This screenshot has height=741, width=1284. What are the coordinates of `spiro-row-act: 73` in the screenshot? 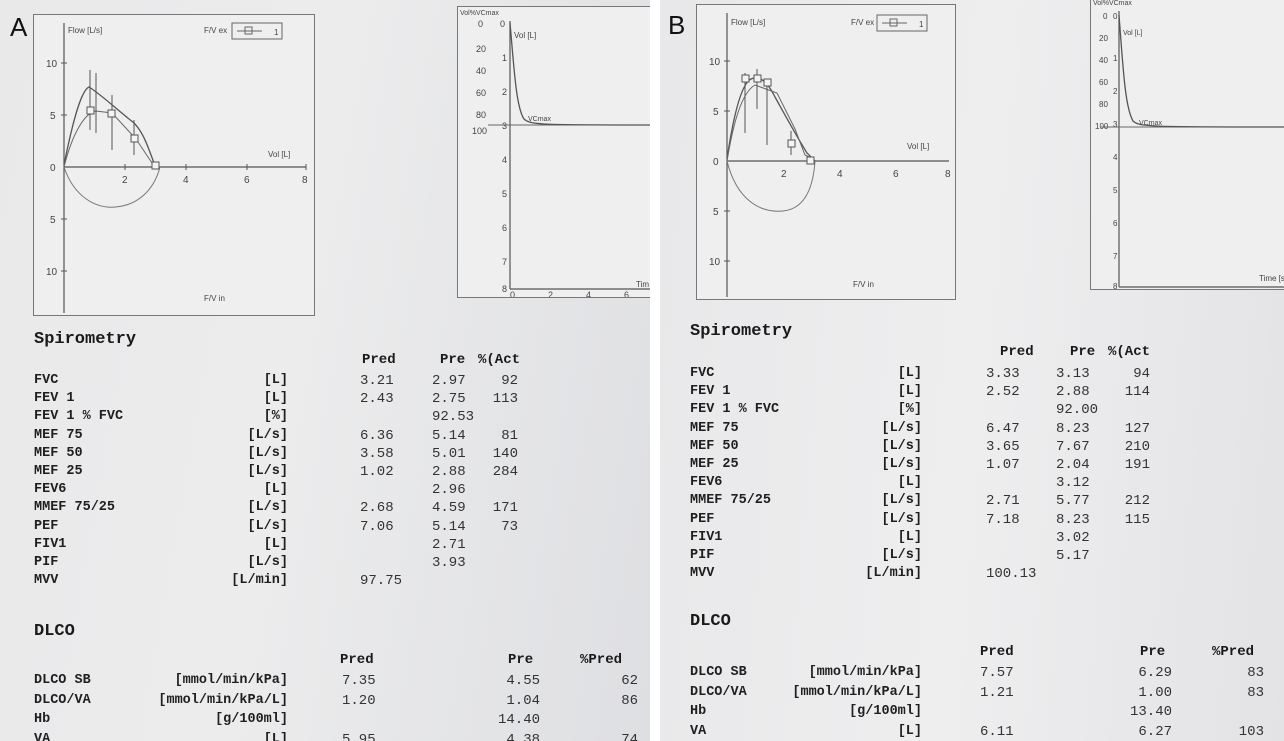 It's located at (509, 527).